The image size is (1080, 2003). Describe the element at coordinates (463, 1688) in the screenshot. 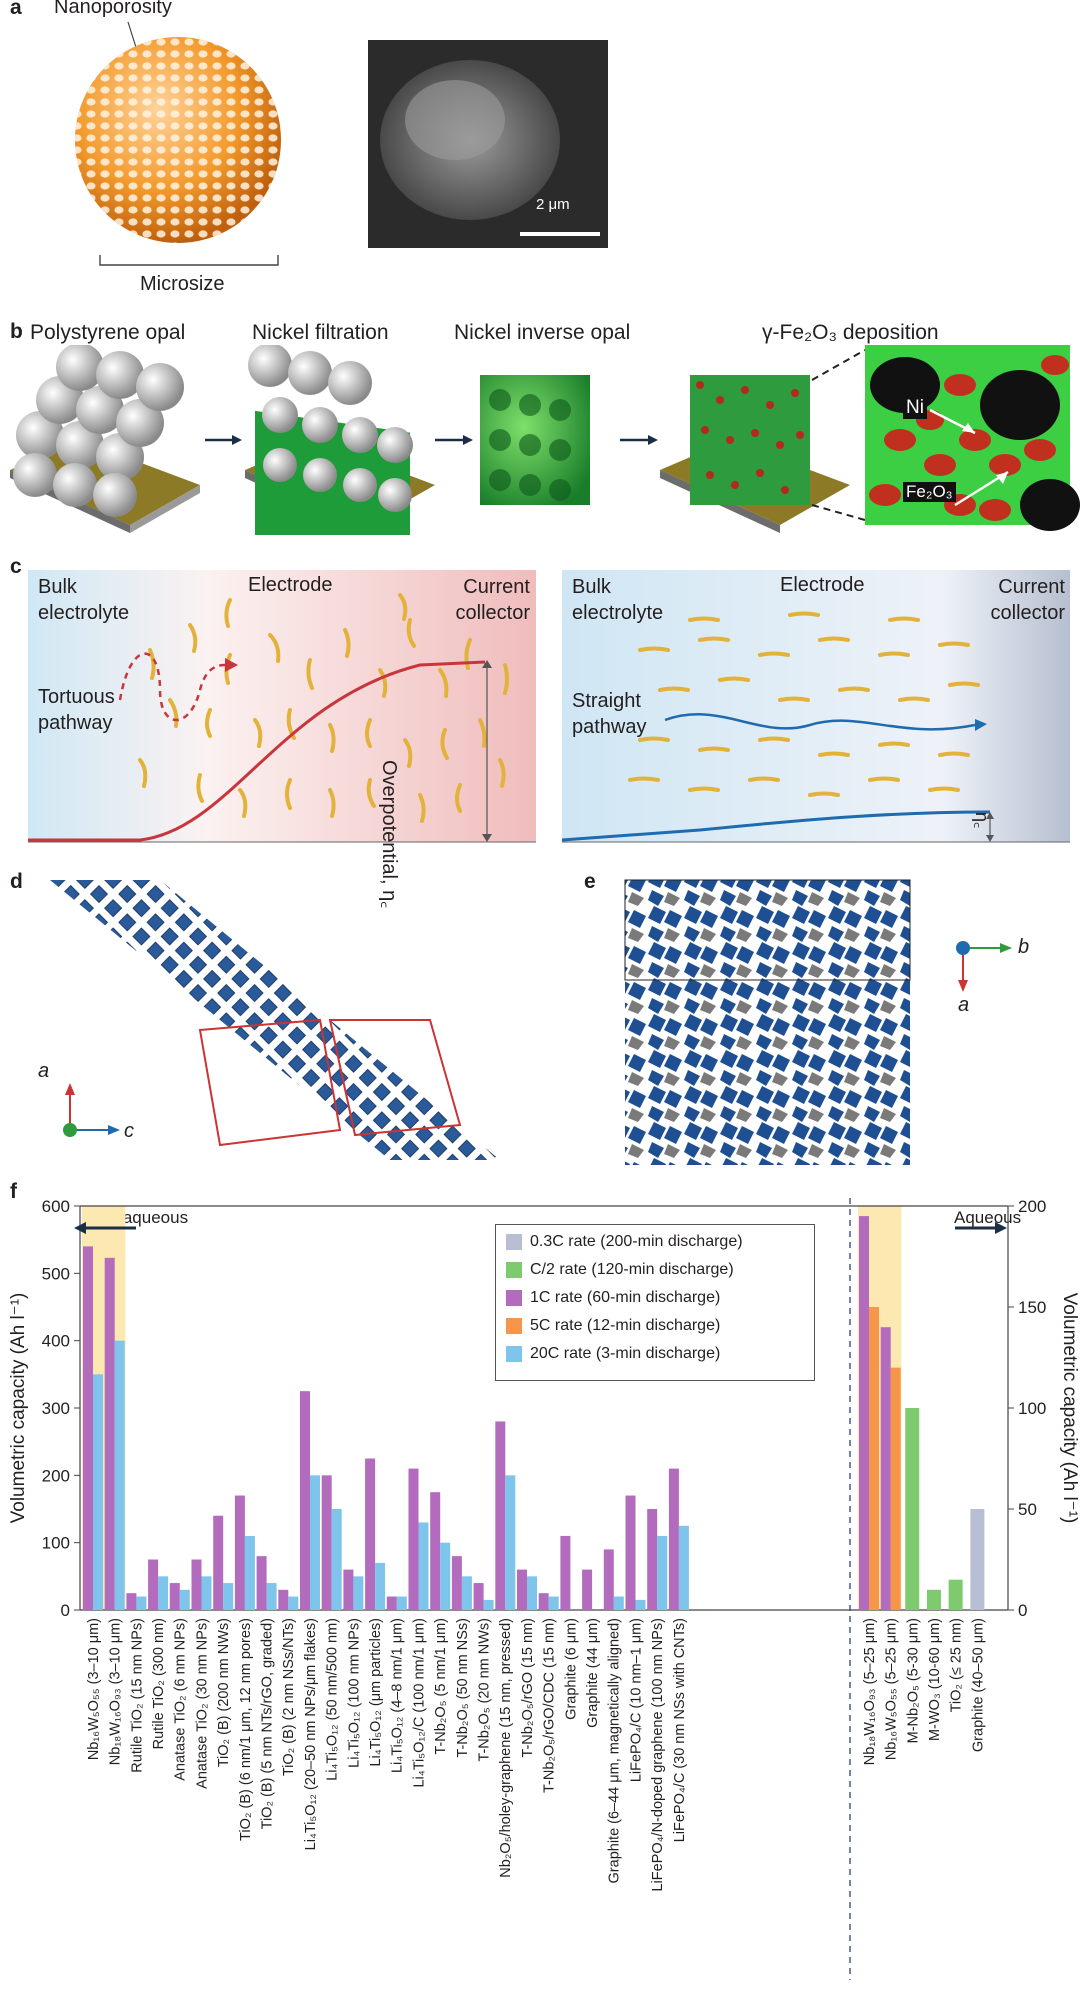

I see `x-tick-label-left: T-Nb₂O₅ (50 nm NSs)` at that location.